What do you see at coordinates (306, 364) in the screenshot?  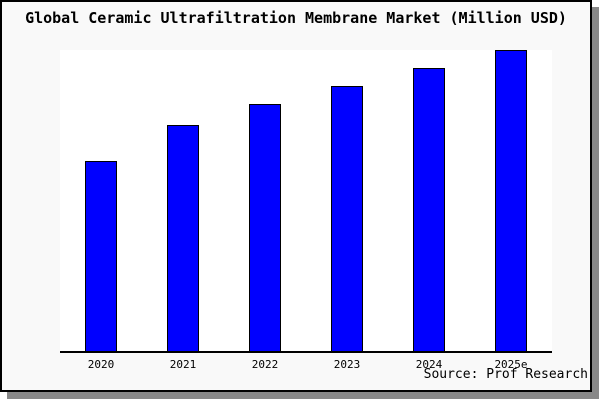 I see `x-axis-labels: 2020 2021 2022 2023 2024 2025e` at bounding box center [306, 364].